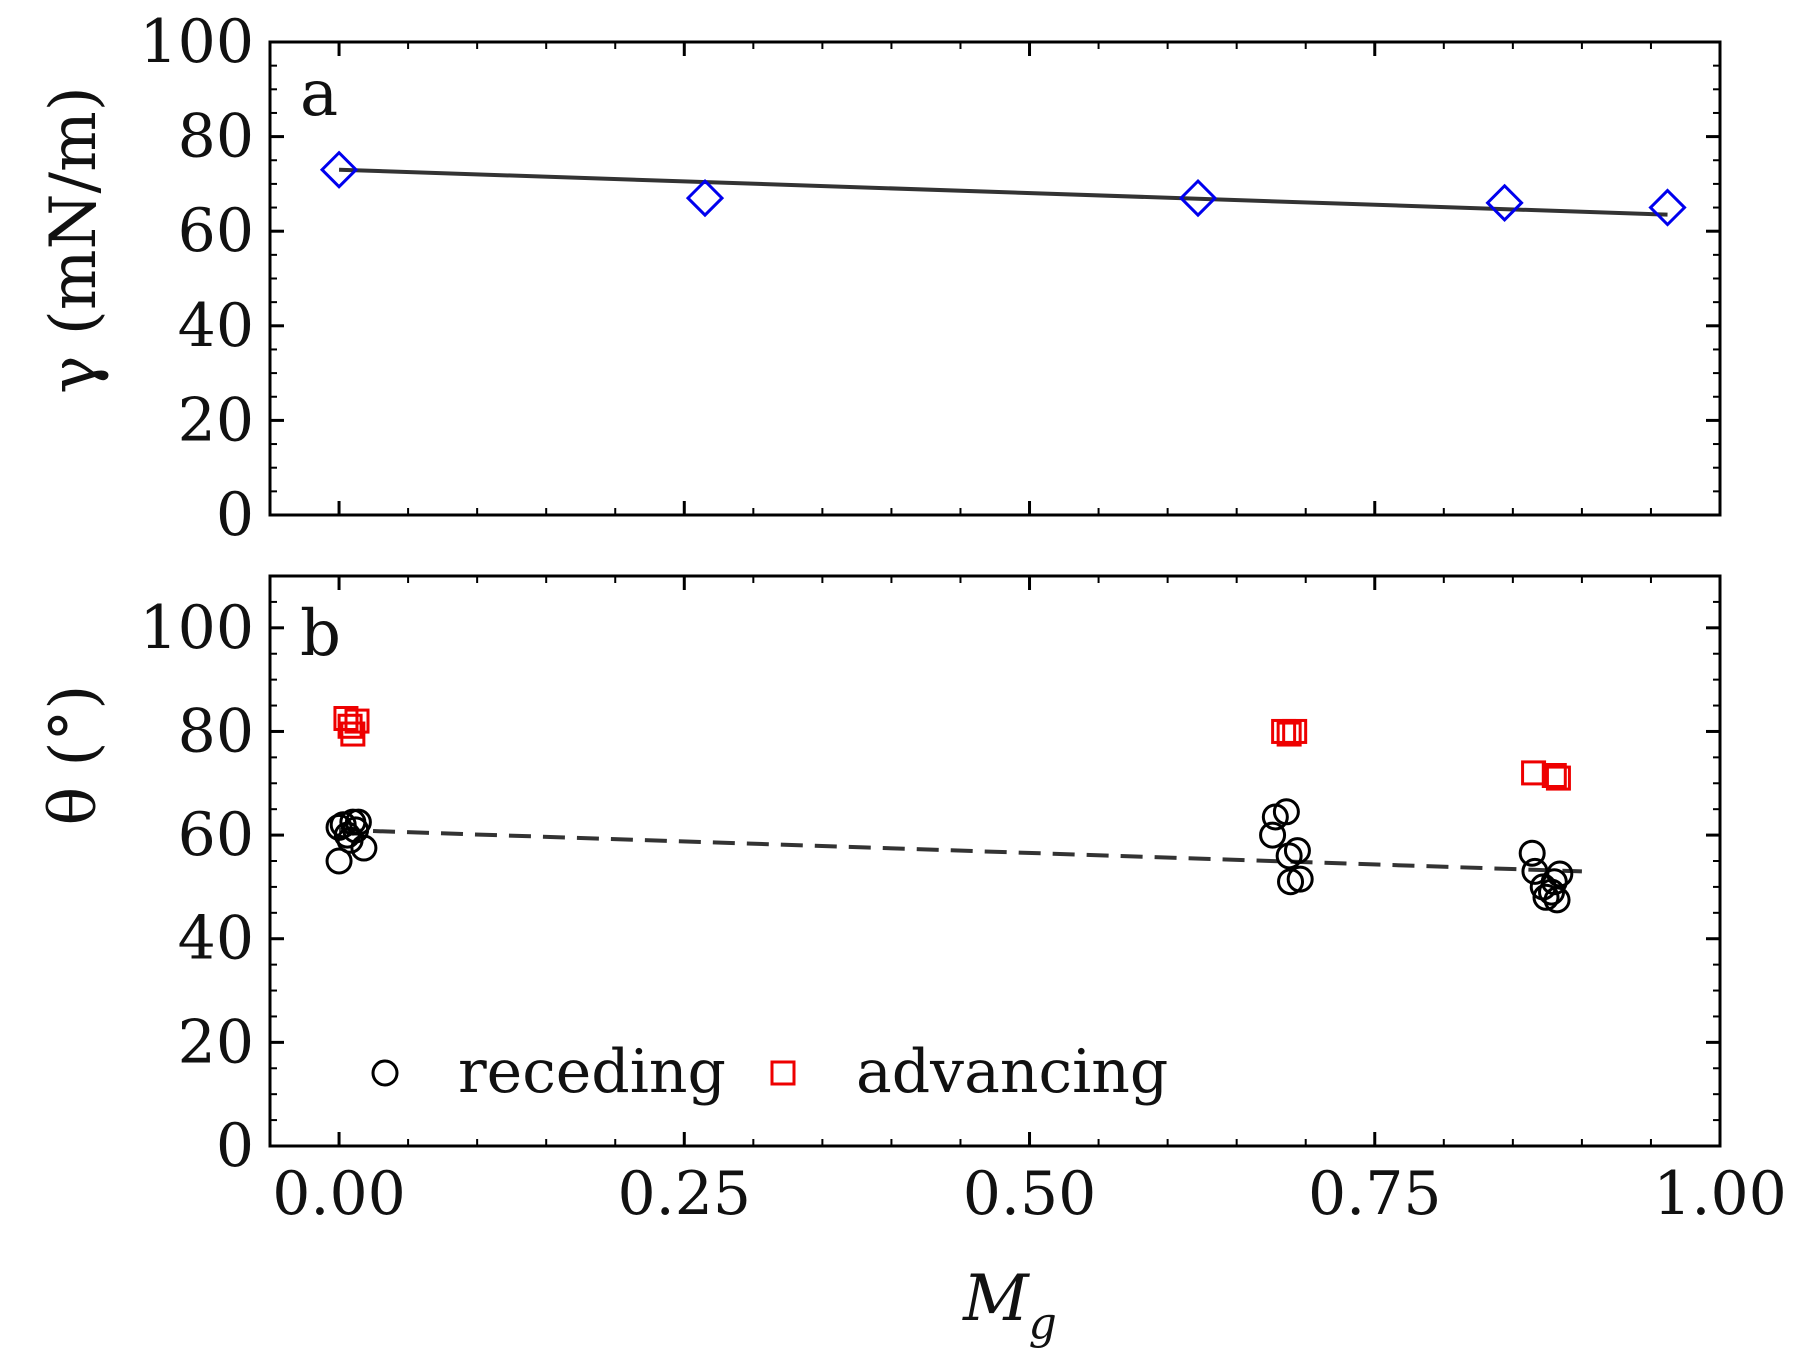 The width and height of the screenshot is (1800, 1350). Describe the element at coordinates (996, 1299) in the screenshot. I see `x-axis-title-main: M` at that location.